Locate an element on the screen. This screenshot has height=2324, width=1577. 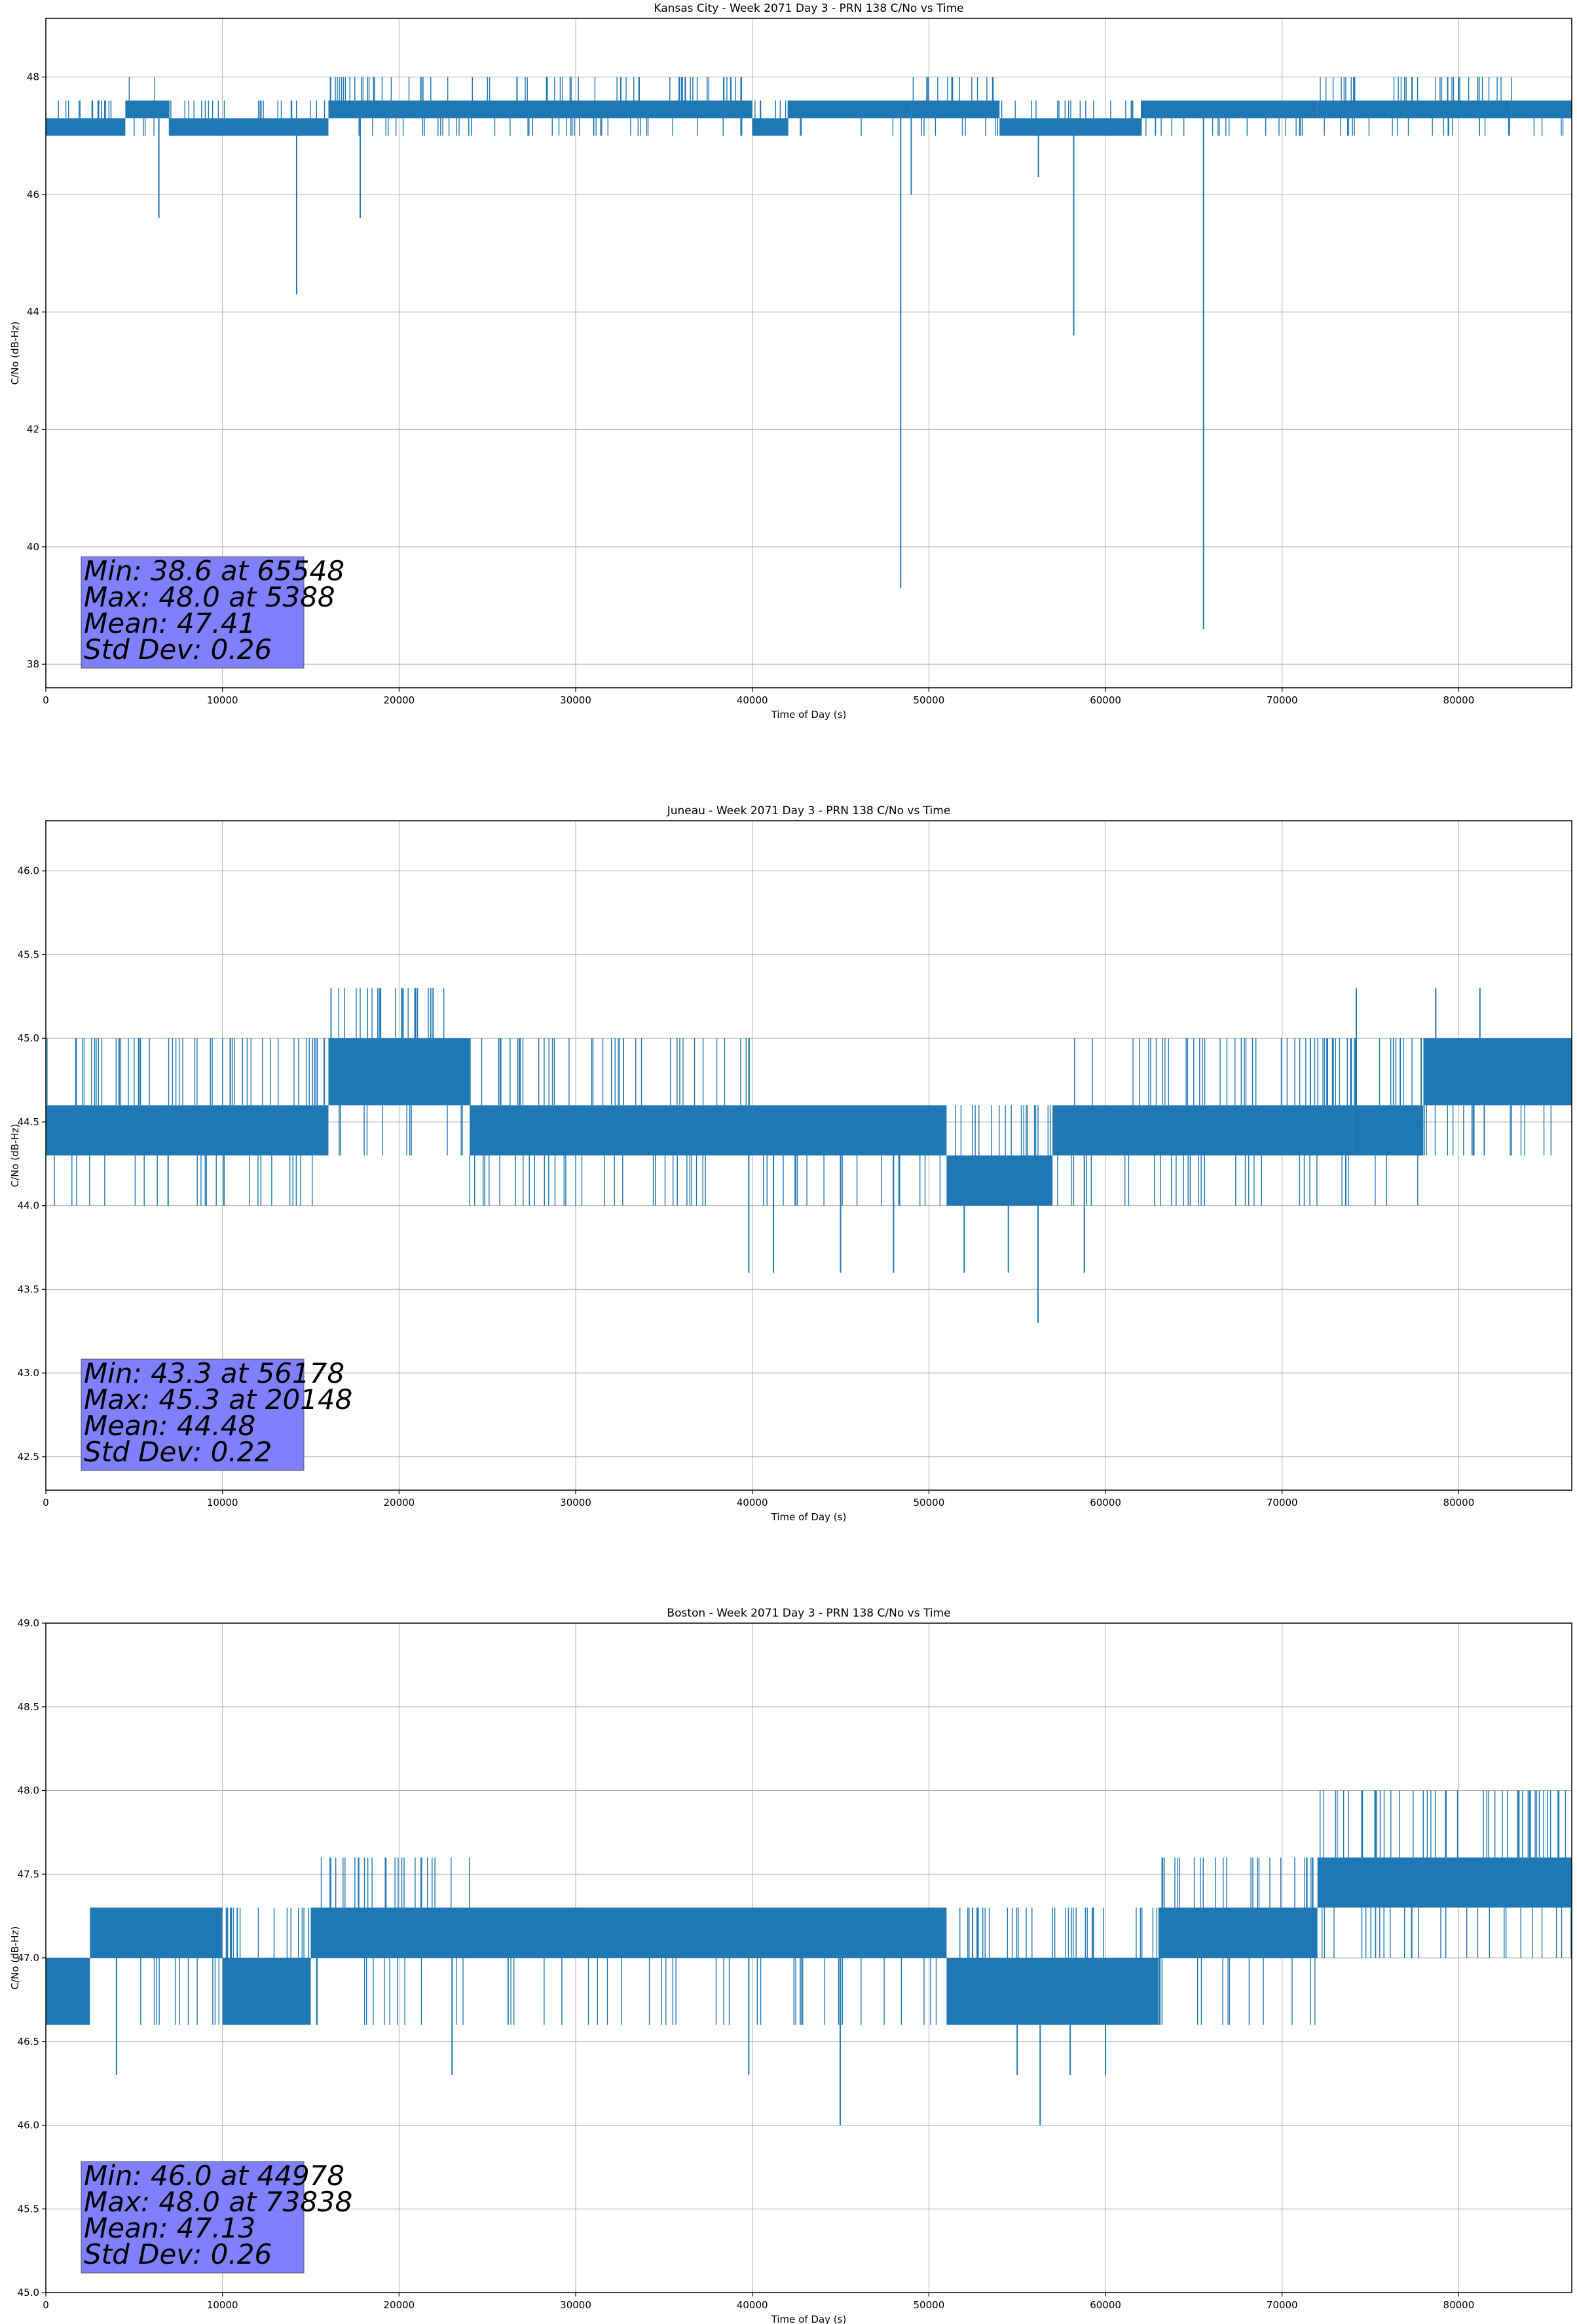
y-tick-label: 38 is located at coordinates (33, 664).